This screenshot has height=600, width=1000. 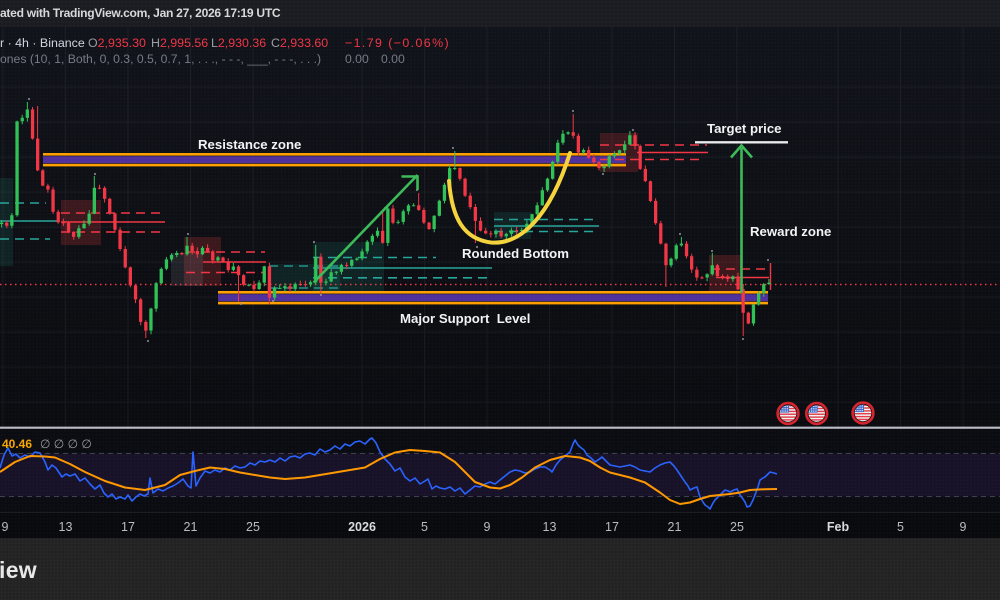 I want to click on svg-text: Resistance zone, so click(x=249, y=144).